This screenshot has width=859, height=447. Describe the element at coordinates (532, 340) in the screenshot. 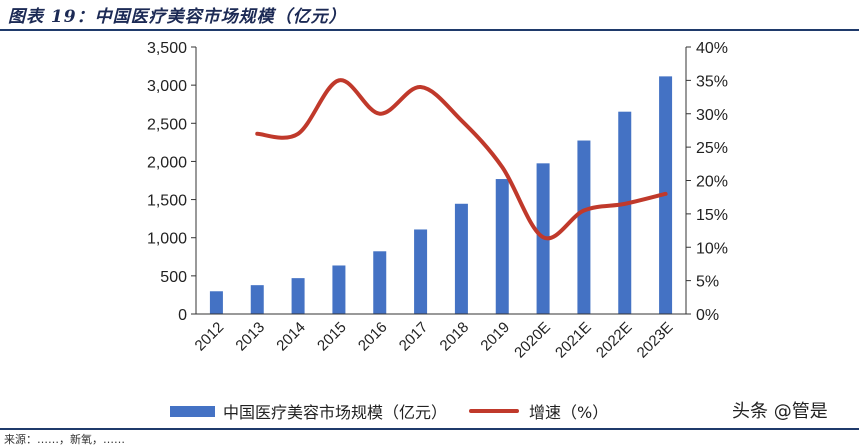

I see `x-tick-label: 2020E` at that location.